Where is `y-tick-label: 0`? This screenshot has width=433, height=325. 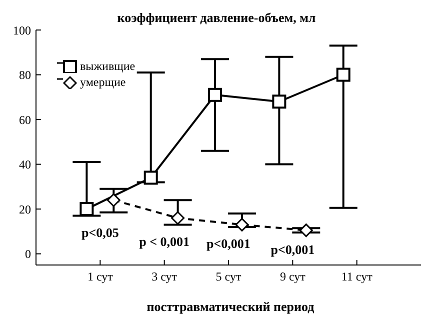
y-tick-label: 0 is located at coordinates (28, 254).